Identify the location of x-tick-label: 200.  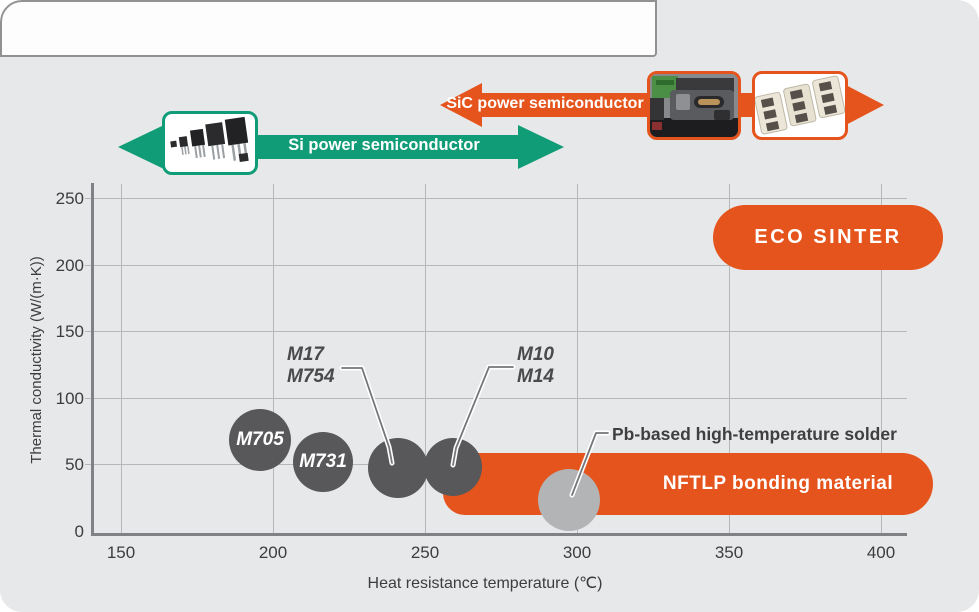
(273, 552).